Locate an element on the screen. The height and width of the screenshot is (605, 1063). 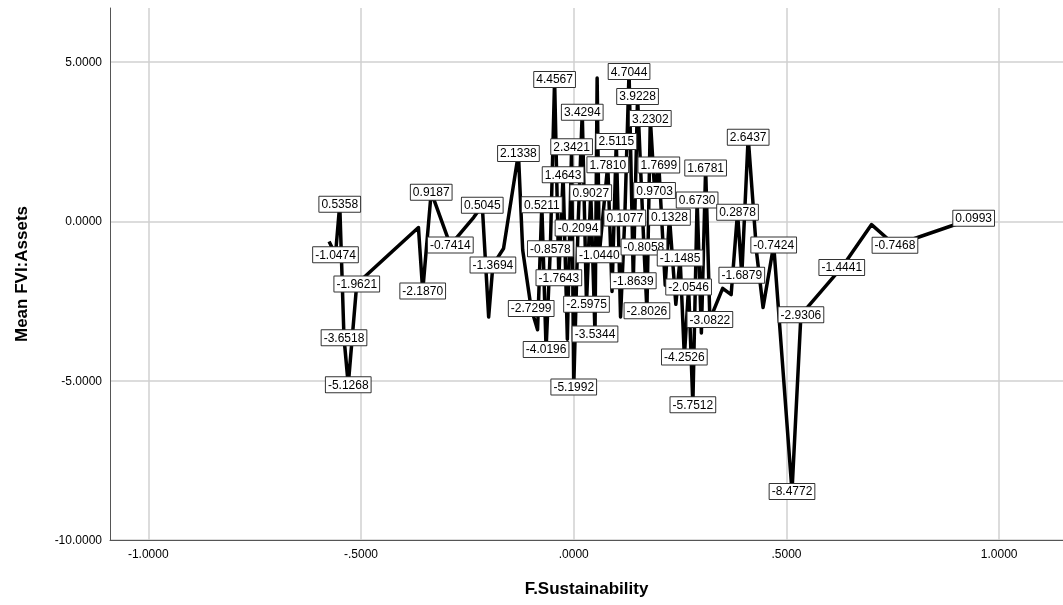
x-axis-title: F.Sustainability is located at coordinates (586, 588).